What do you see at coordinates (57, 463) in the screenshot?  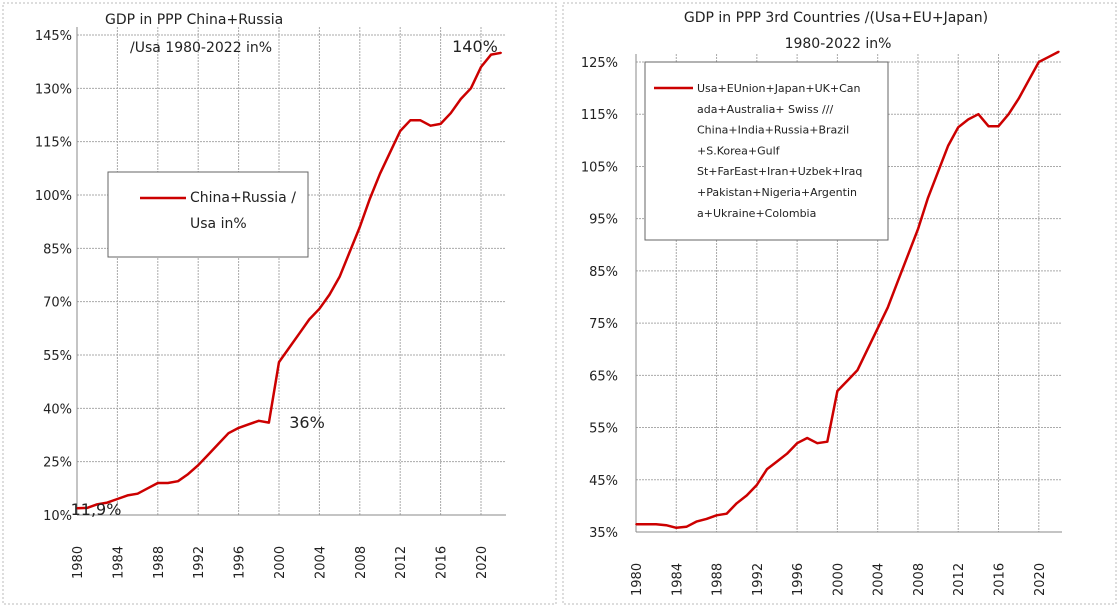 I see `y-tick-label: 25%` at bounding box center [57, 463].